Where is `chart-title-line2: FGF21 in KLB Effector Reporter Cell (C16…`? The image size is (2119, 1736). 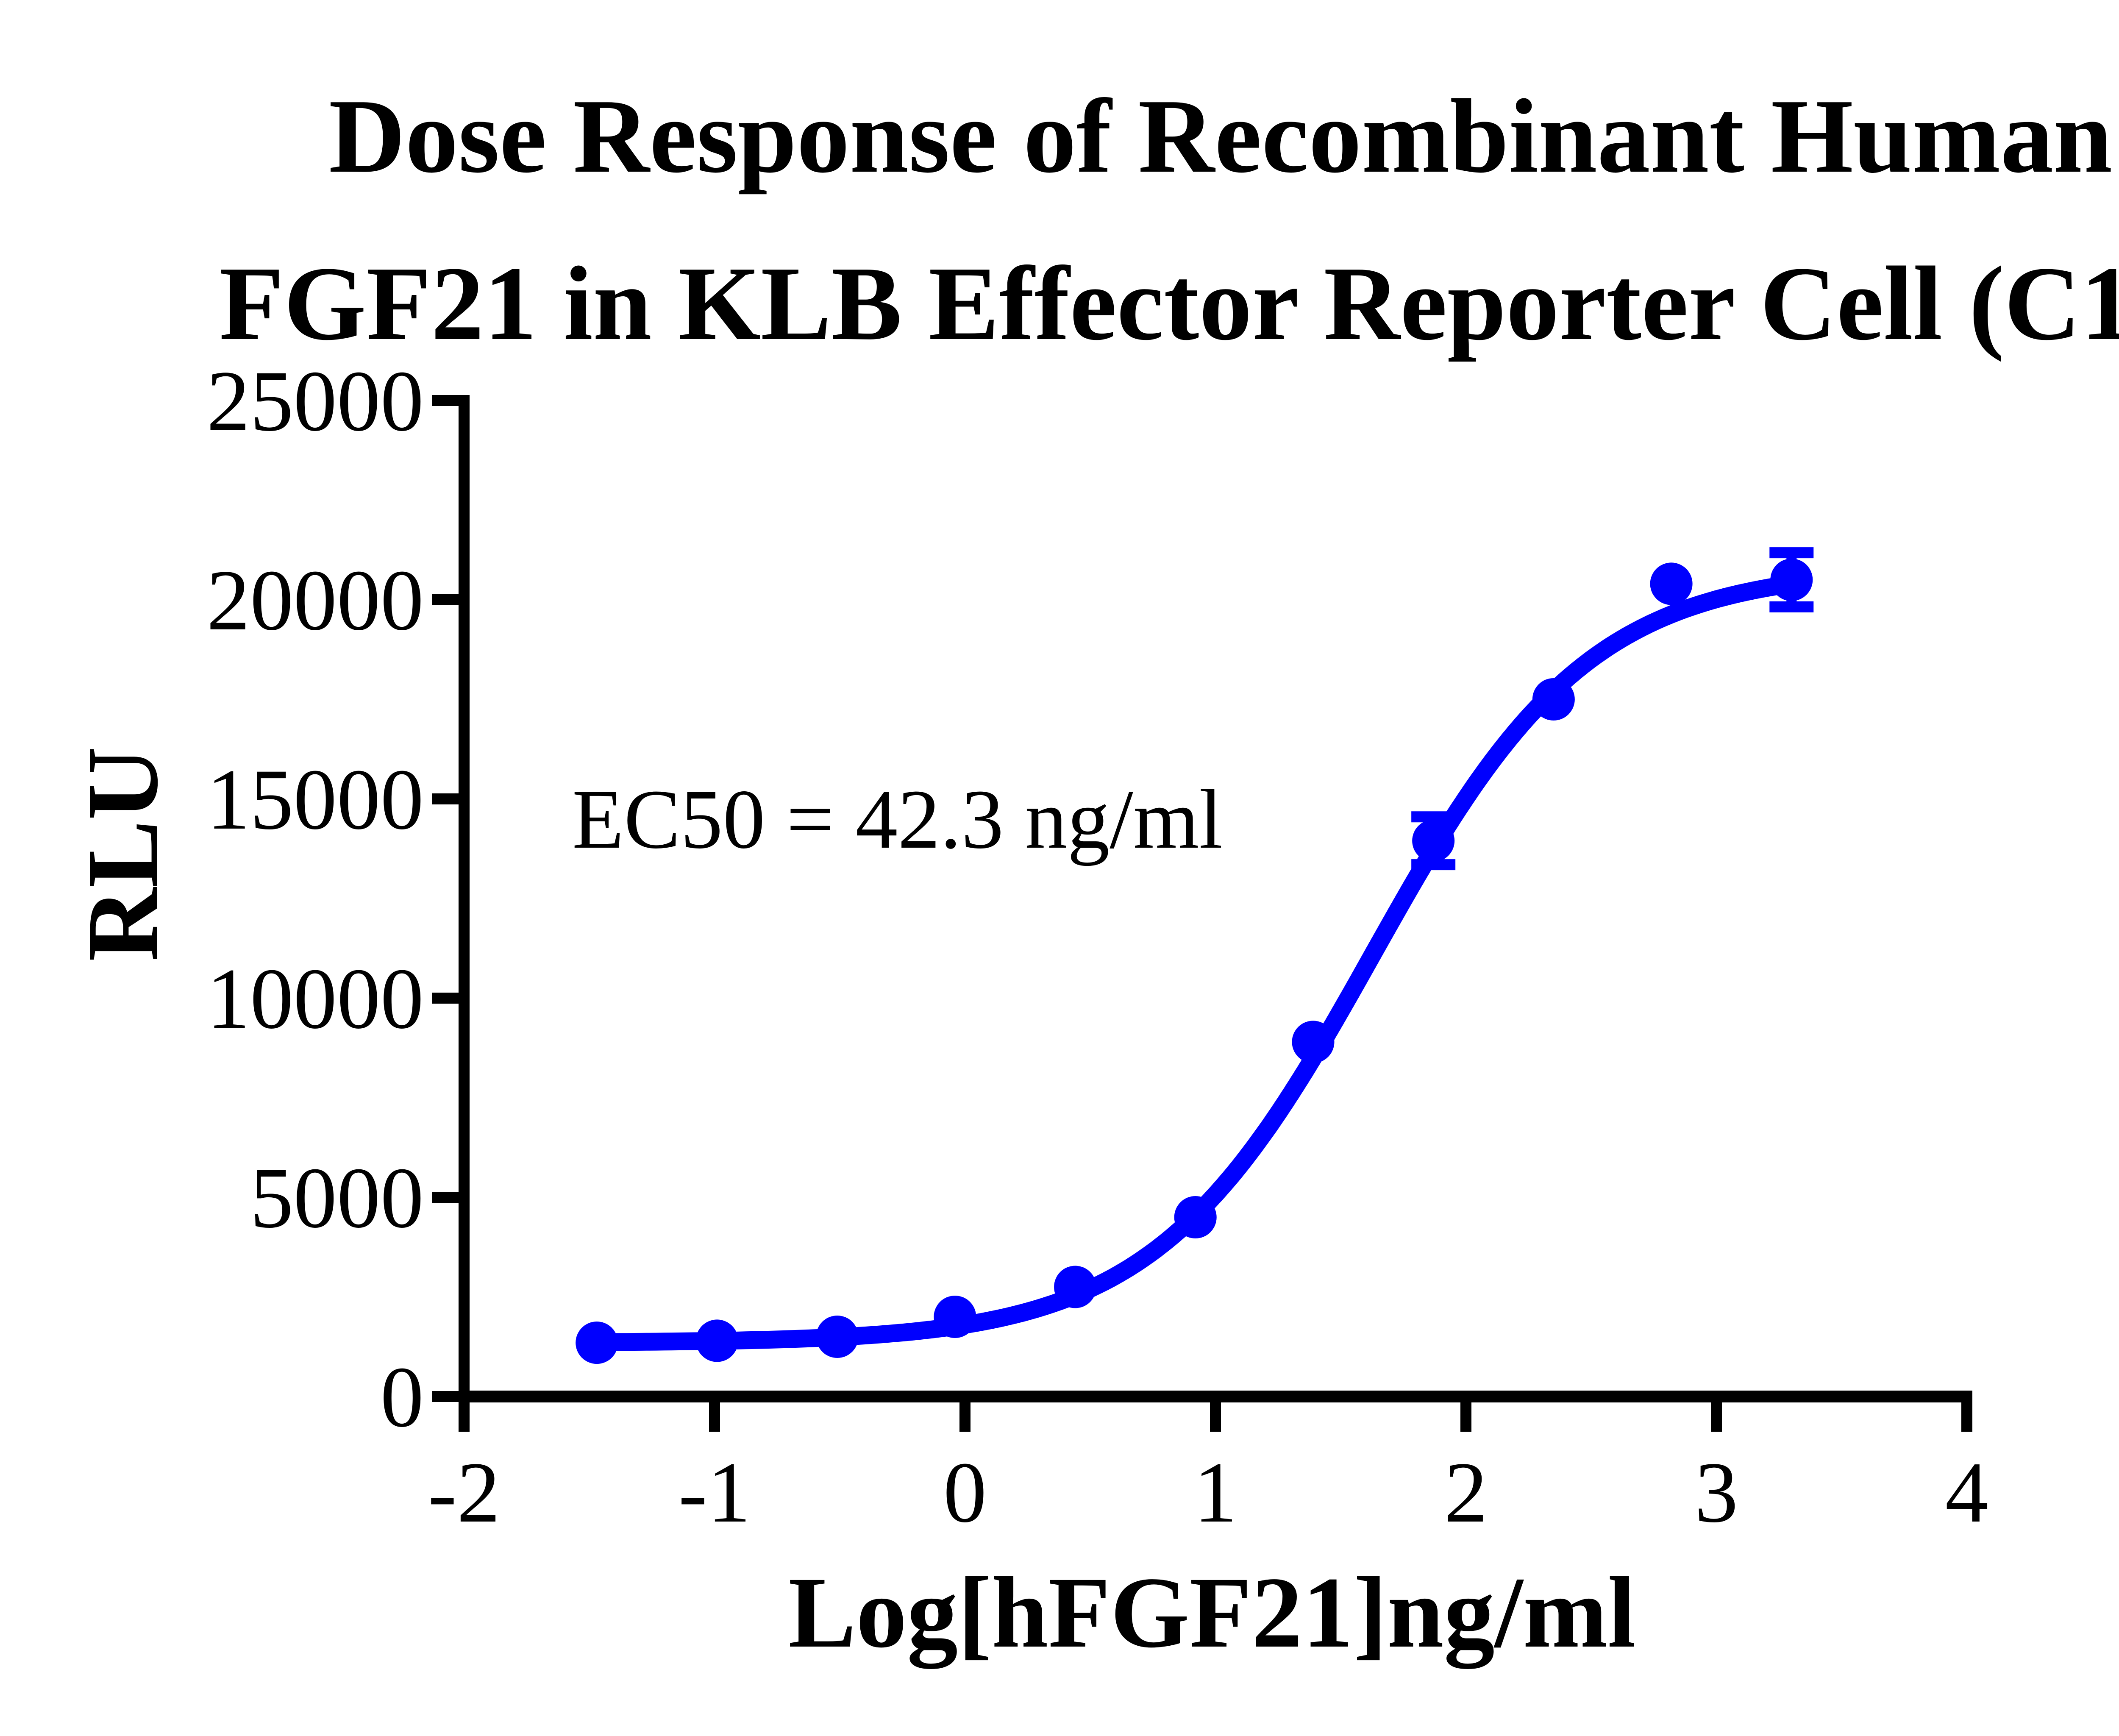
chart-title-line2: FGF21 in KLB Effector Reporter Cell (C16… is located at coordinates (1169, 303).